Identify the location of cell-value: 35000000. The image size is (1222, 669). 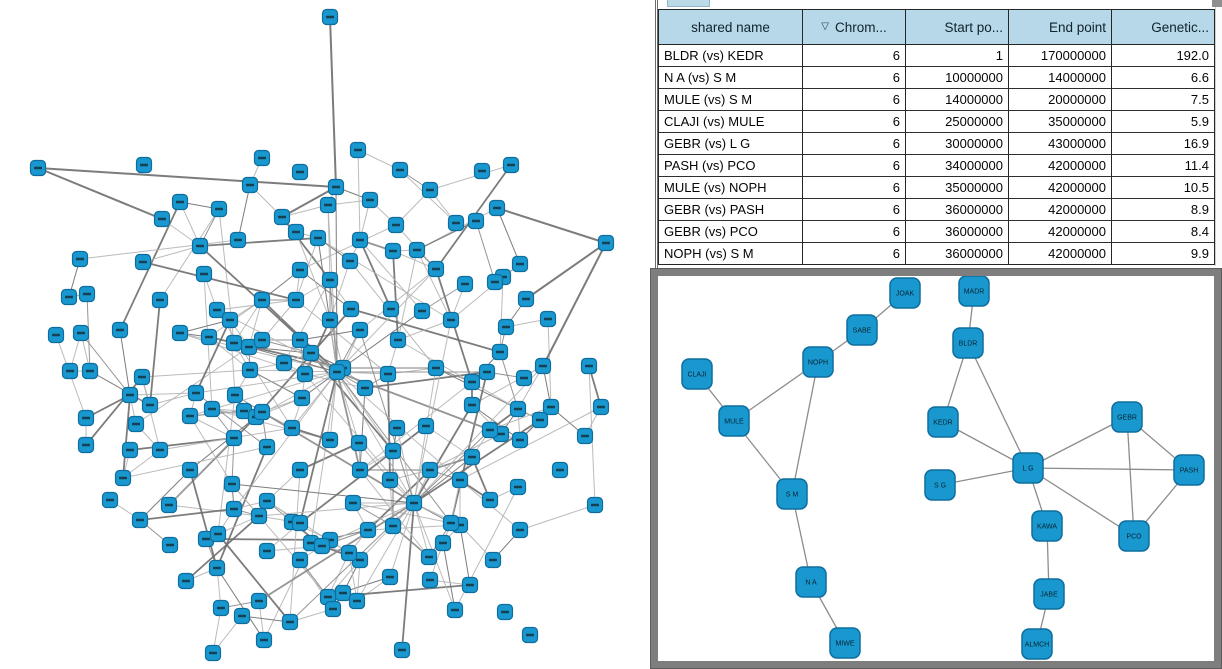
(1060, 121).